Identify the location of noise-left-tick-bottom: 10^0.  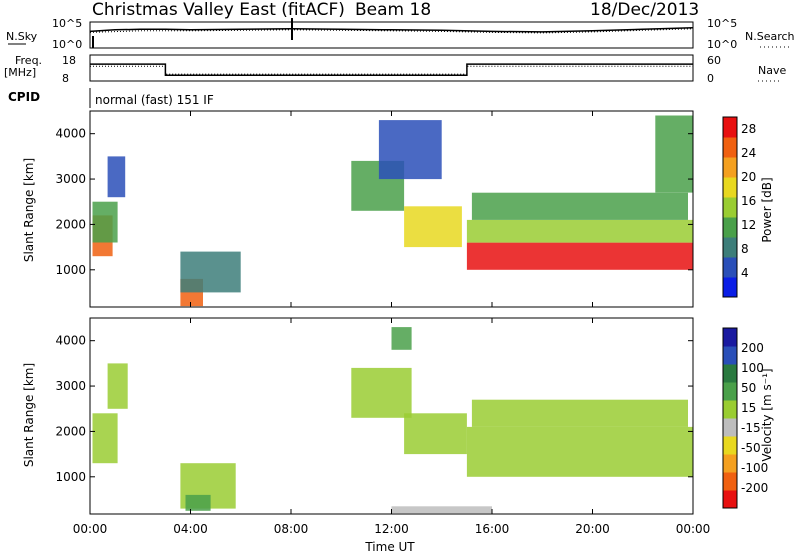
(67, 44).